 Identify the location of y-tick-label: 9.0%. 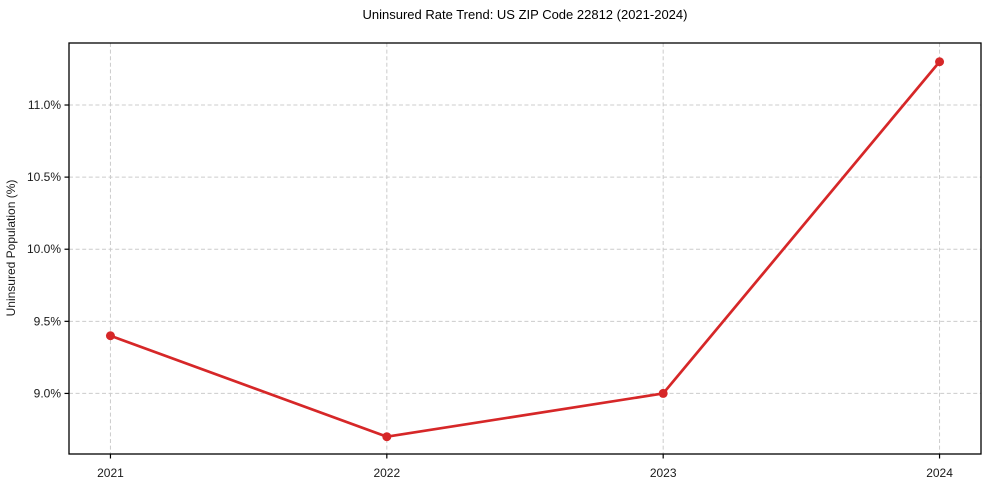
(48, 393).